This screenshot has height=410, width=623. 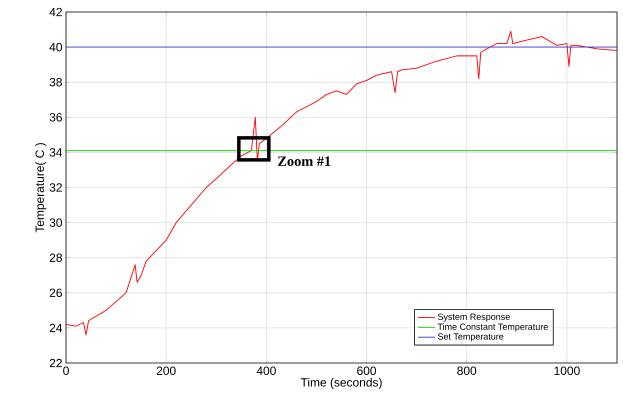 I want to click on y-tick-label: 34, so click(x=56, y=152).